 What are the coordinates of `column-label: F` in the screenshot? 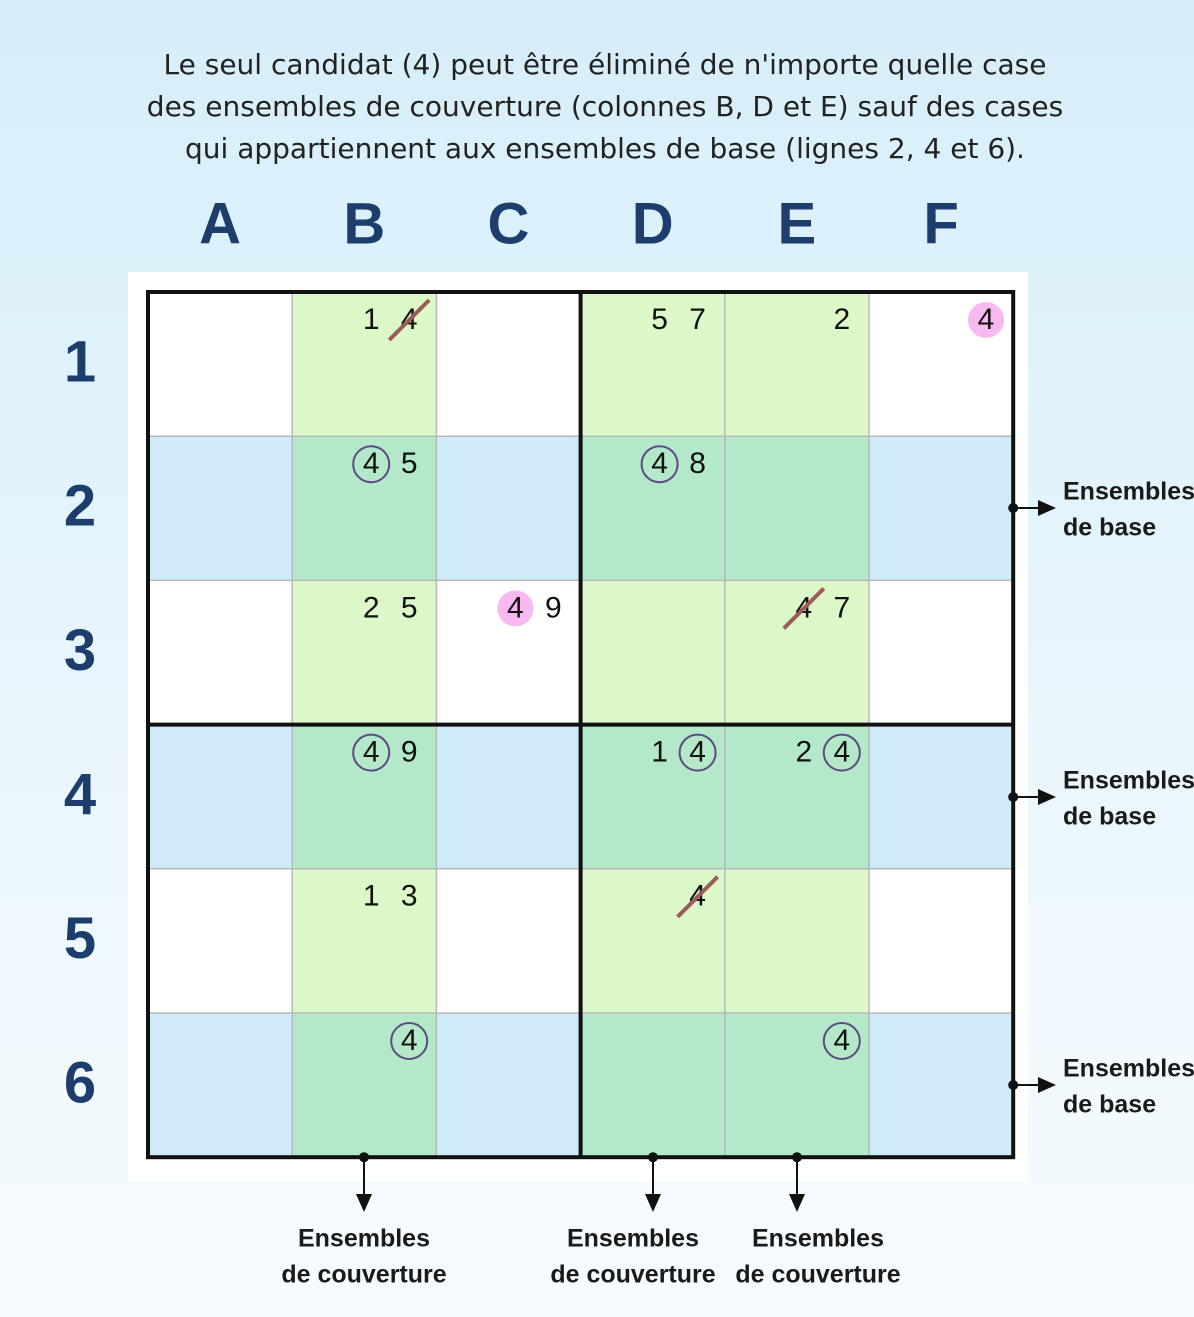 It's located at (940, 223).